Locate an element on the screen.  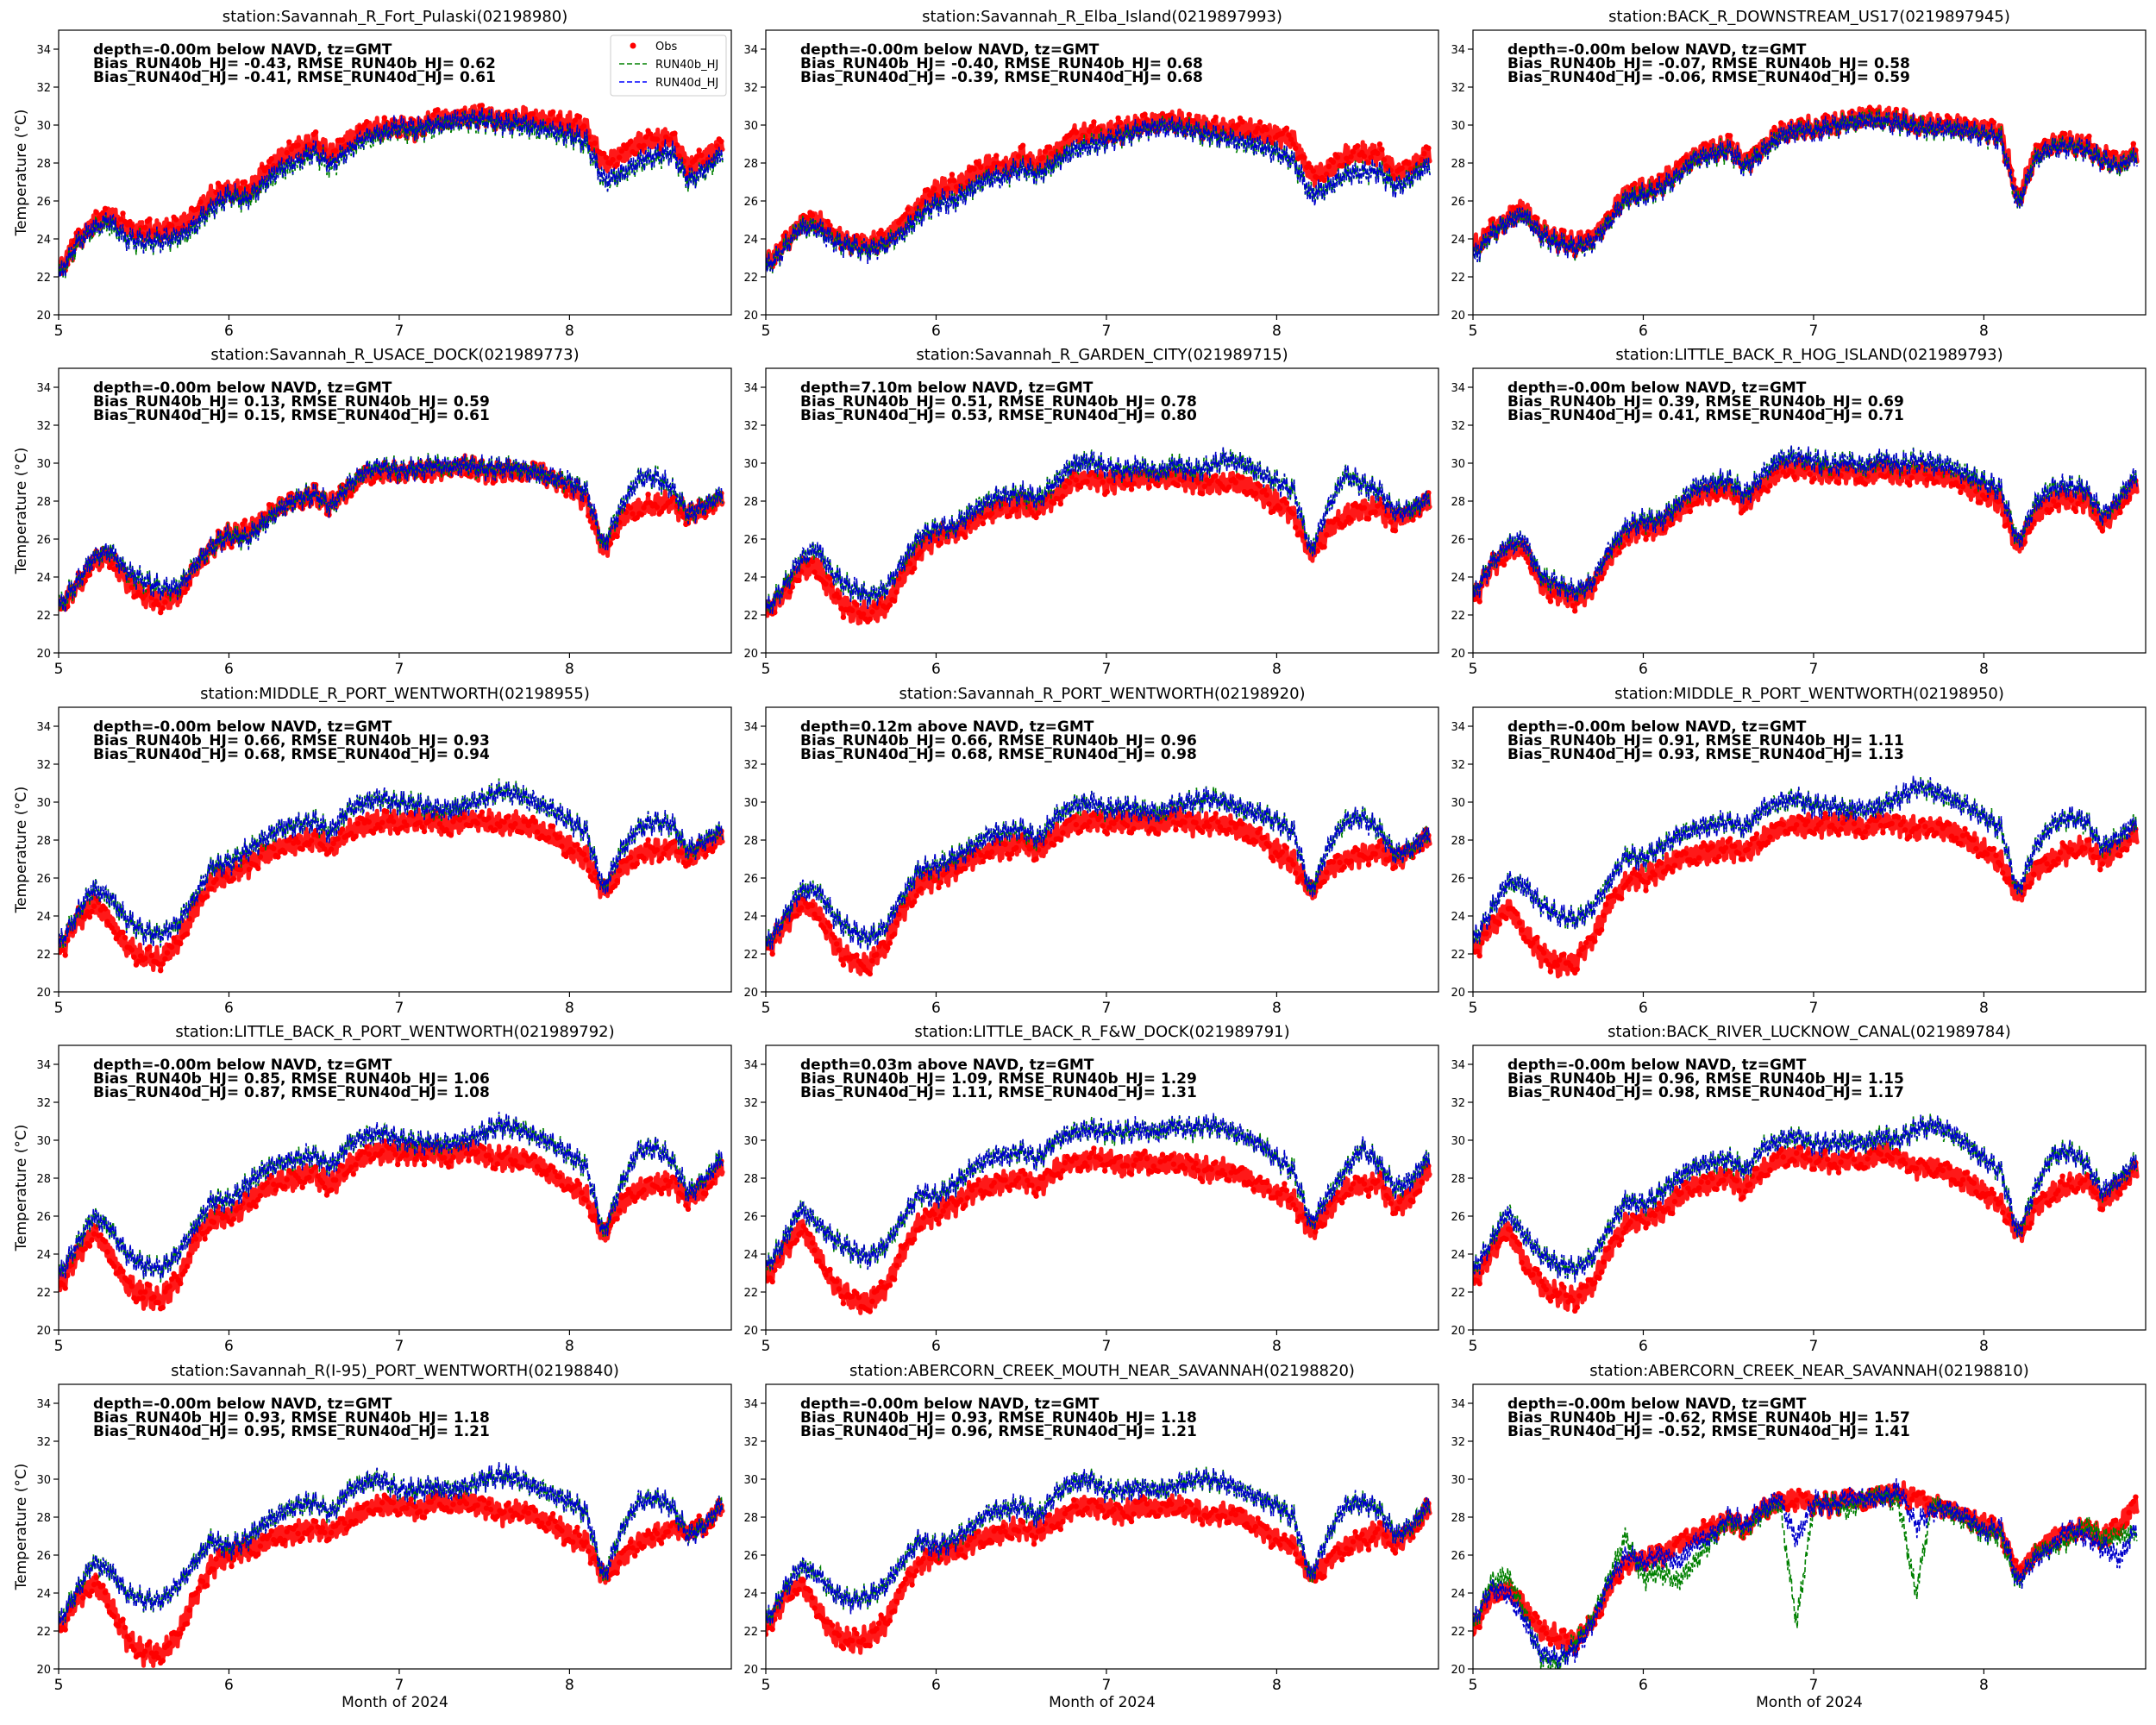
x-tick-label: 8 is located at coordinates (1984, 669).